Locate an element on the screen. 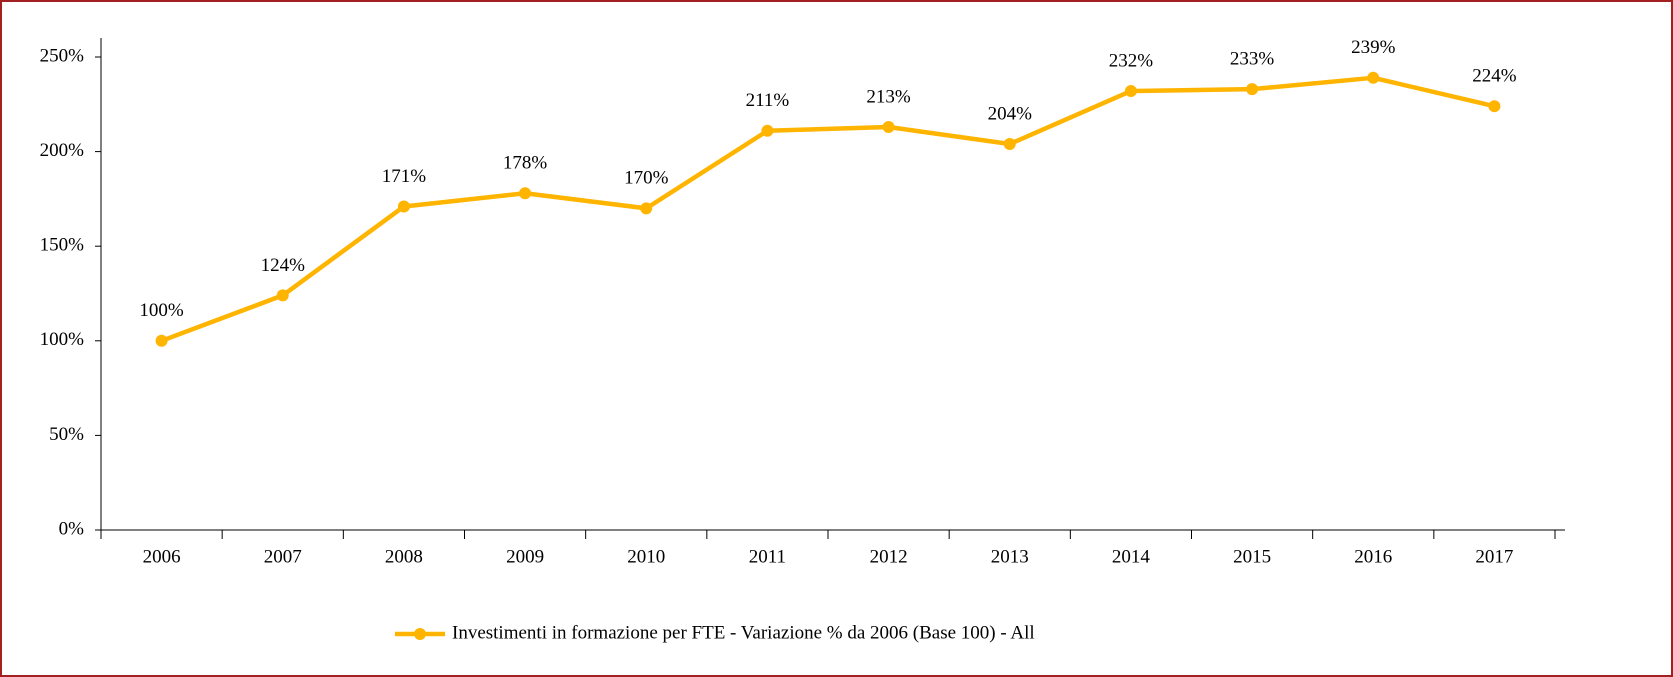 This screenshot has height=677, width=1673. y-tick-label: 0% is located at coordinates (72, 528).